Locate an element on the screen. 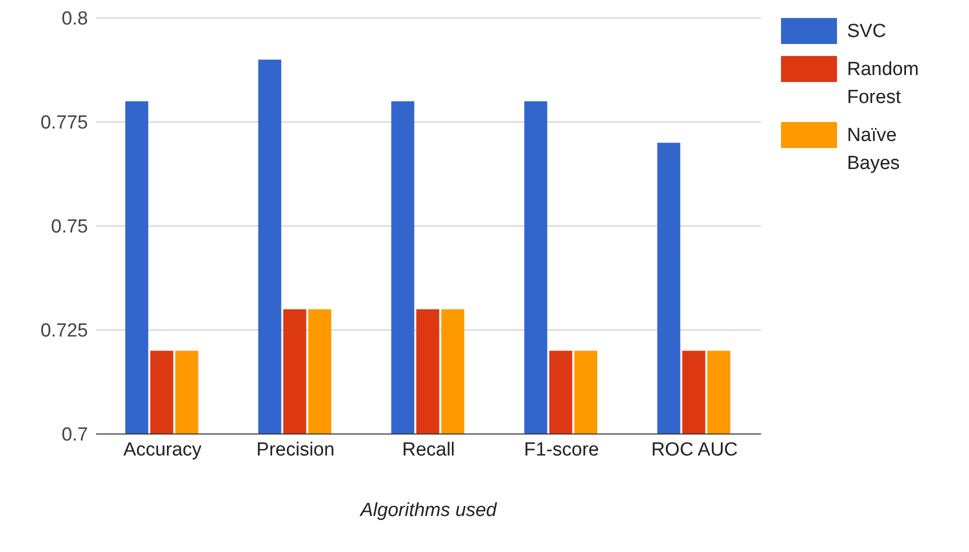 The image size is (969, 552). y-tick-label: 0.775 is located at coordinates (64, 123).